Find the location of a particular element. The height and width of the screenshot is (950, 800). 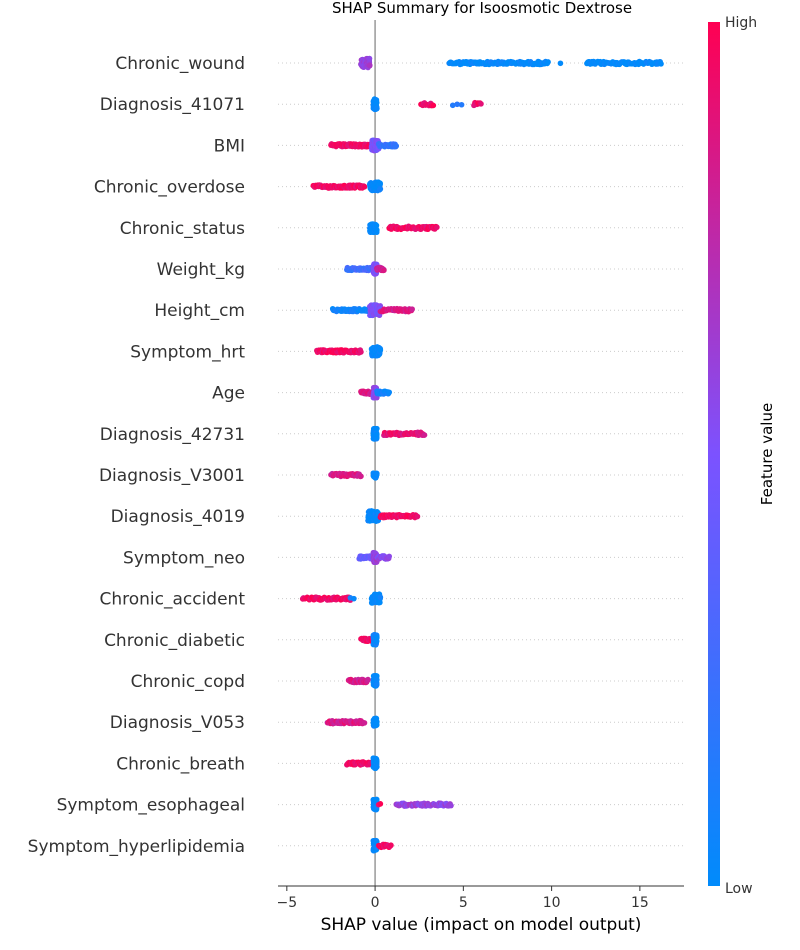

x-tick-label: 10 is located at coordinates (552, 903).